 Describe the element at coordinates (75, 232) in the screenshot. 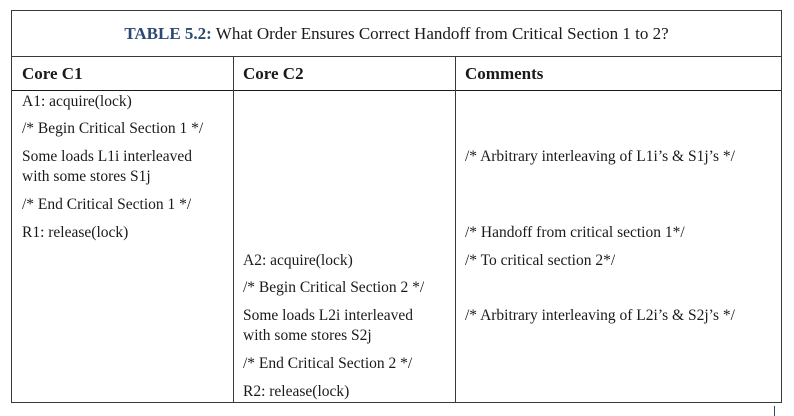

I see `c1-release-lock: R1: release(lock)` at that location.